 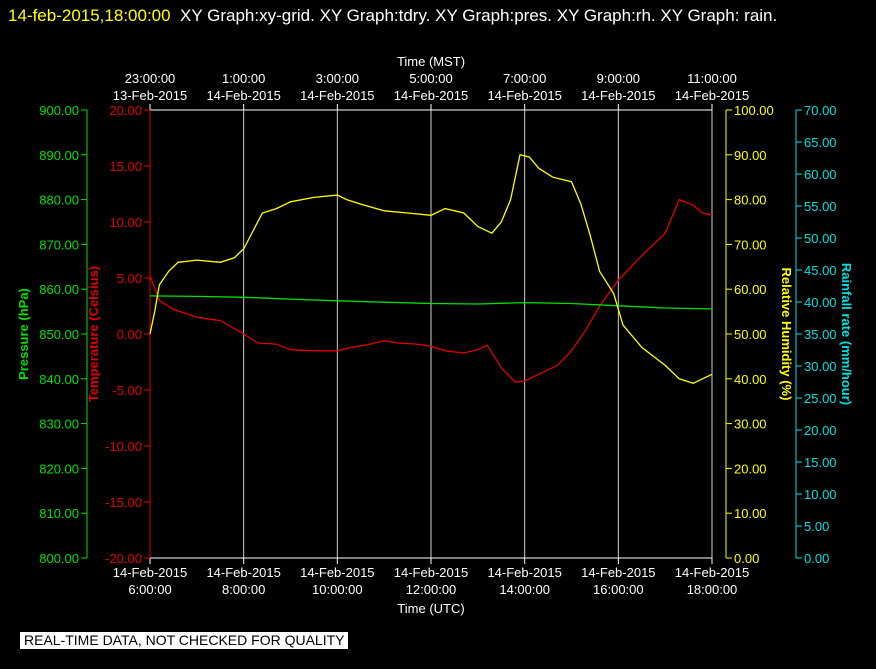 I want to click on temperature-tick-label: 20.00, so click(x=125, y=110).